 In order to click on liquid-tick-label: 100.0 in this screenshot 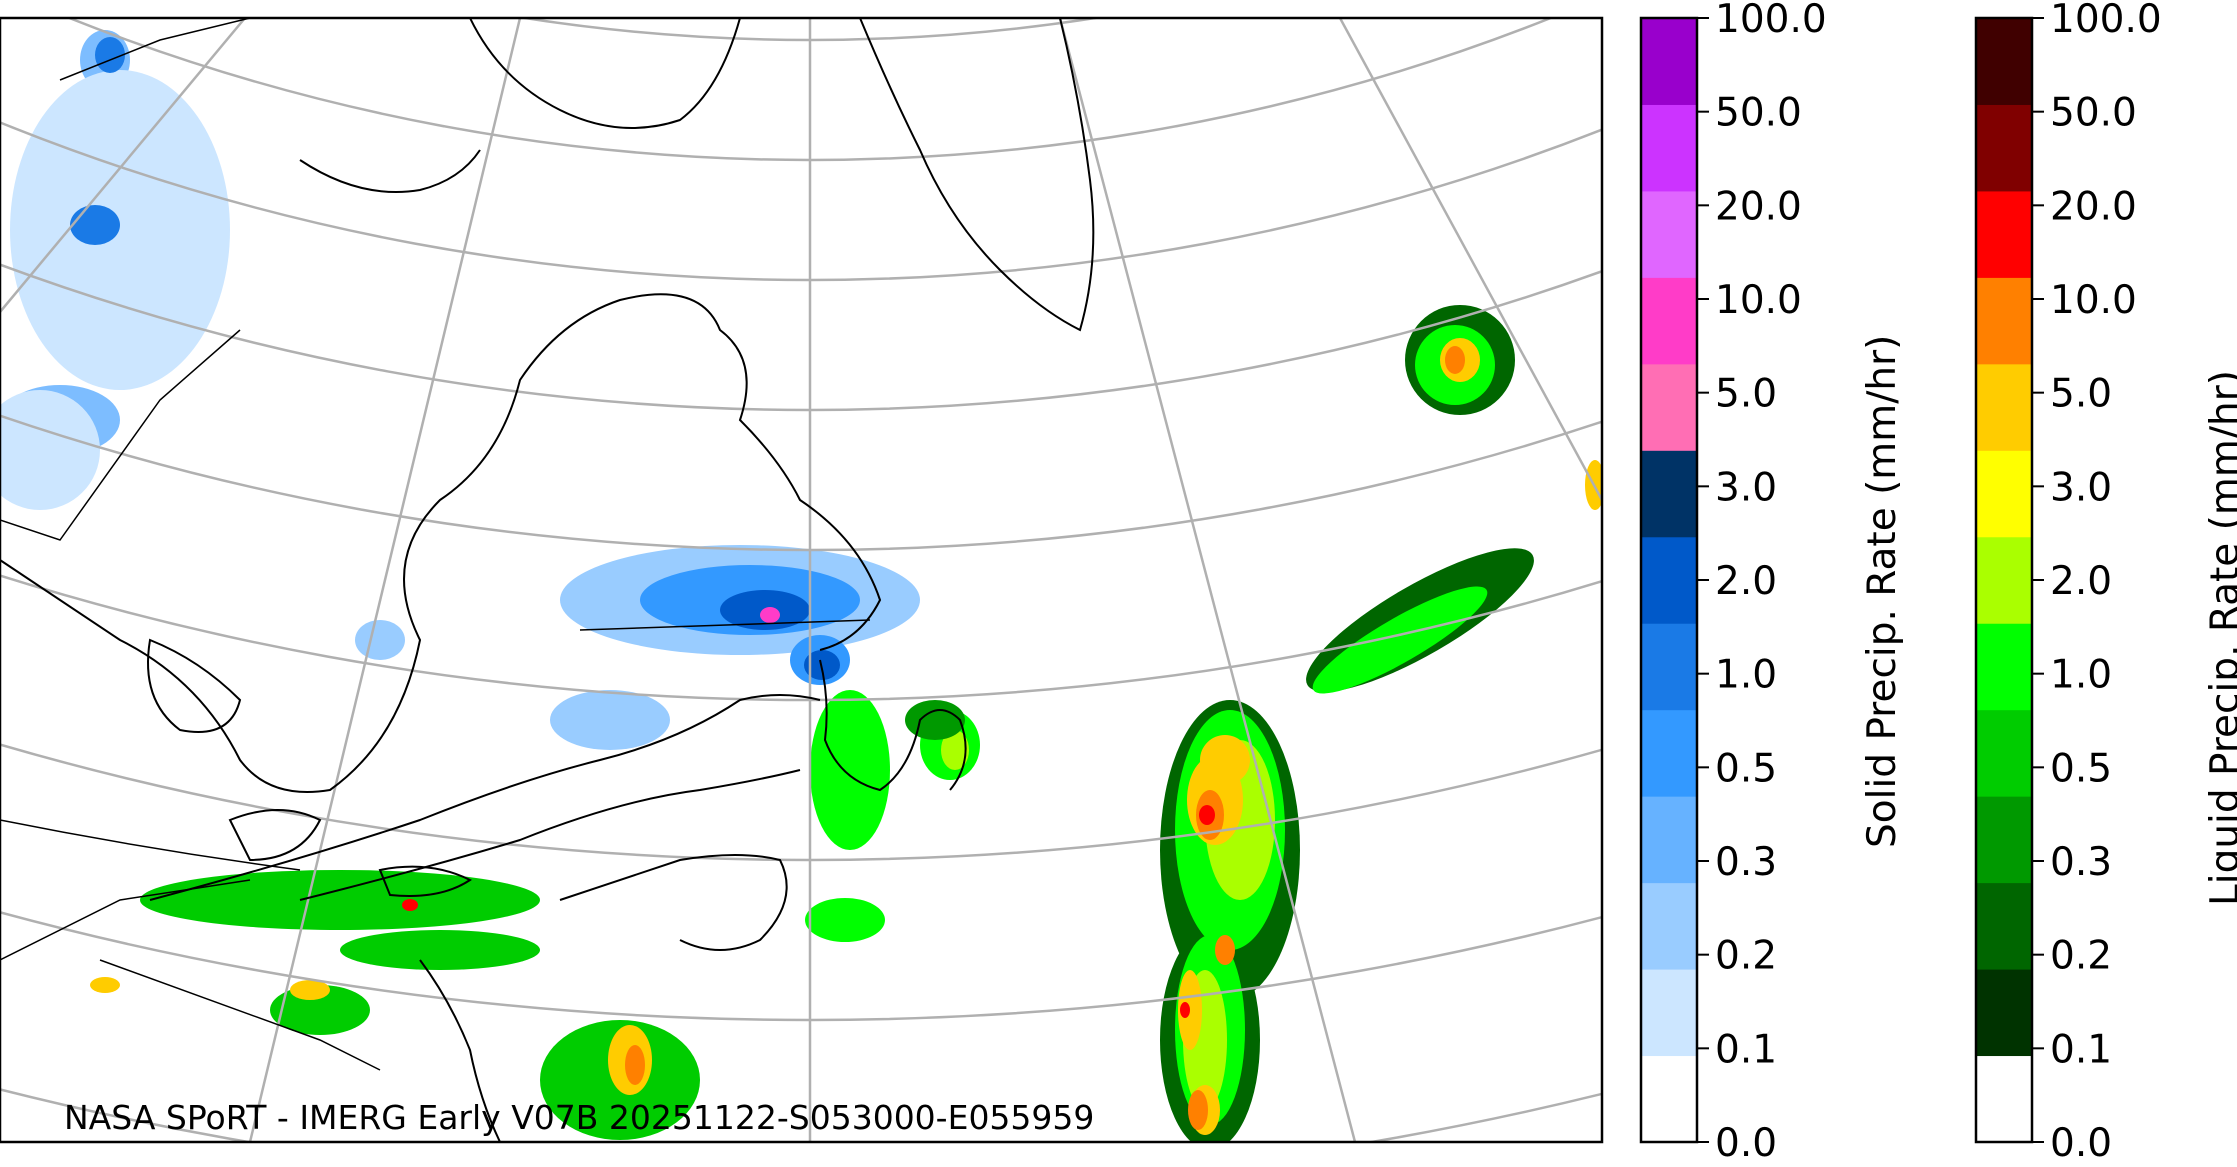, I will do `click(2106, 21)`.